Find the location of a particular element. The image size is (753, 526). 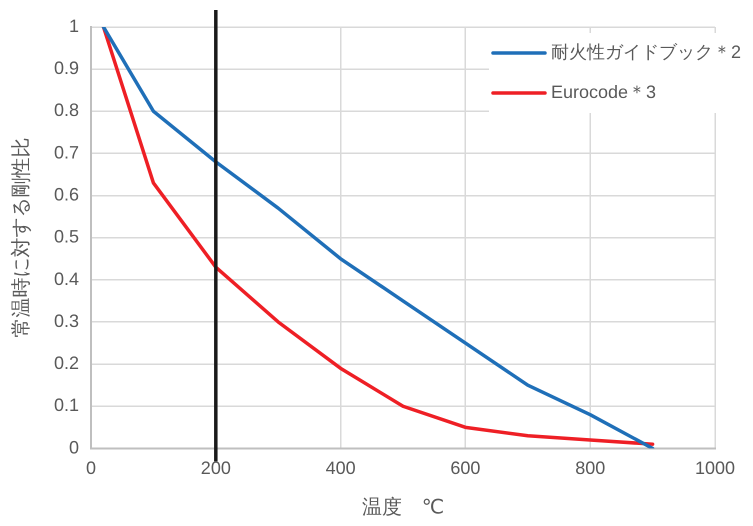

x-tick-label: 200 is located at coordinates (215, 468).